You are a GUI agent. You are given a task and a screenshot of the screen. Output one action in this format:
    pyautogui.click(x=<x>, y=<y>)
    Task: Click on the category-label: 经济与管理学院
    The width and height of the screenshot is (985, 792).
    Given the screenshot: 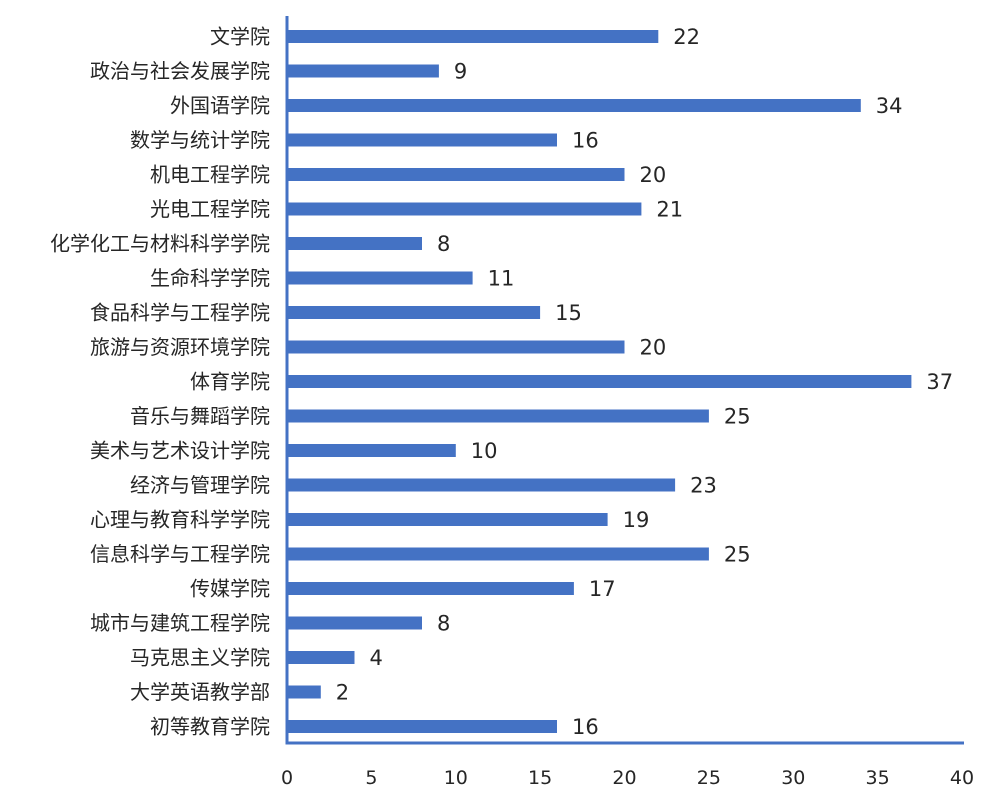 What is the action you would take?
    pyautogui.click(x=200, y=485)
    